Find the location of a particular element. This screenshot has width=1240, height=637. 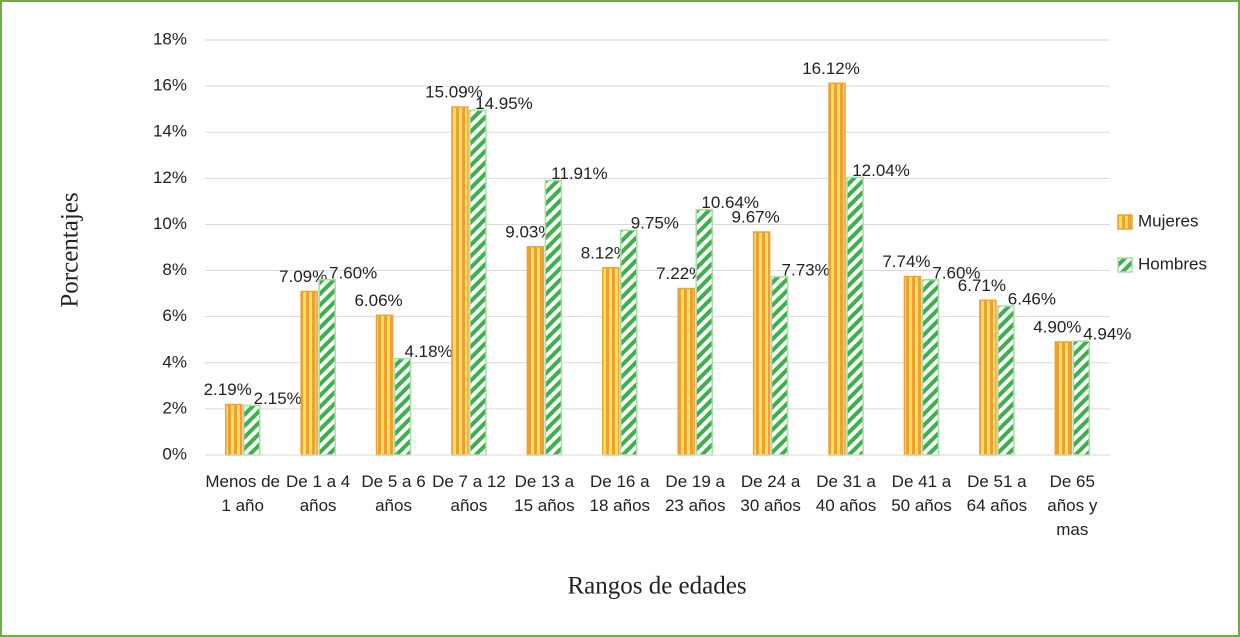

x-tick-label: De 19 a 23 años is located at coordinates (695, 493).